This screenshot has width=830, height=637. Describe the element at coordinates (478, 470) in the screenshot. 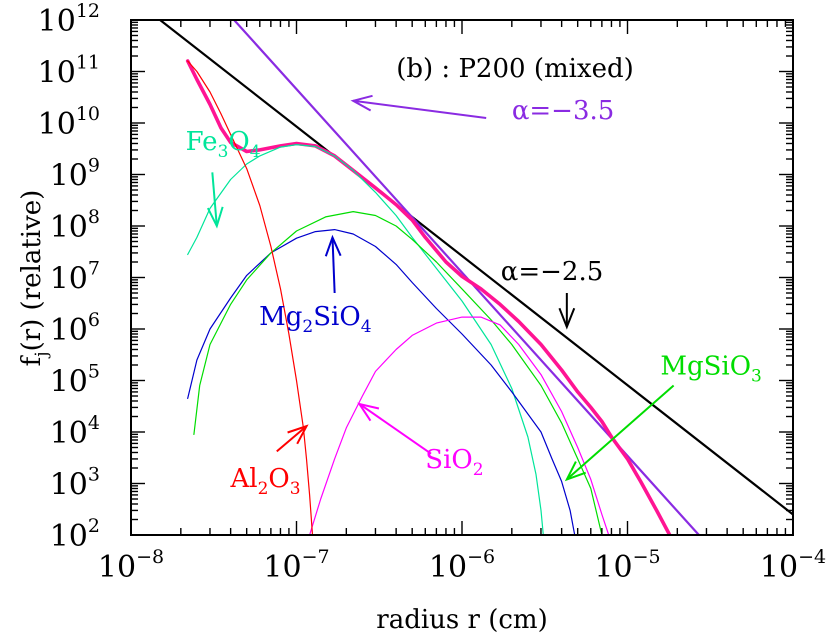

I see `label-sio2-subscript: 2` at that location.